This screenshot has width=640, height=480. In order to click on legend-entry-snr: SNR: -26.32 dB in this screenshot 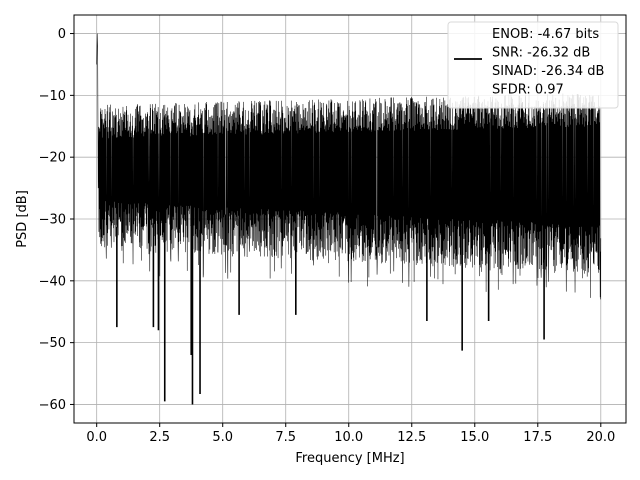, I will do `click(541, 53)`.